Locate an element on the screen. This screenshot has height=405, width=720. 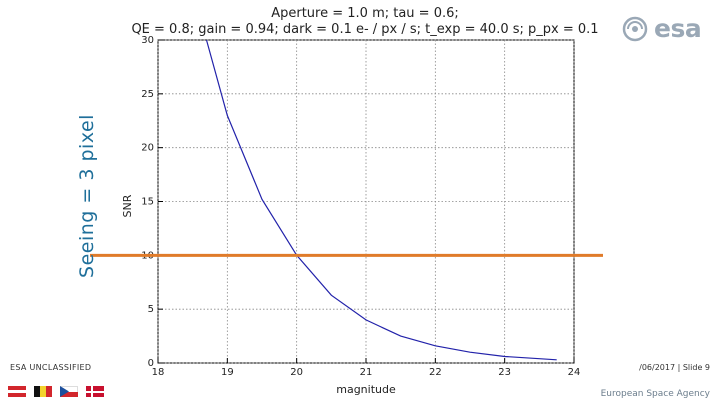
x-tick-label: 22 is located at coordinates (435, 372).